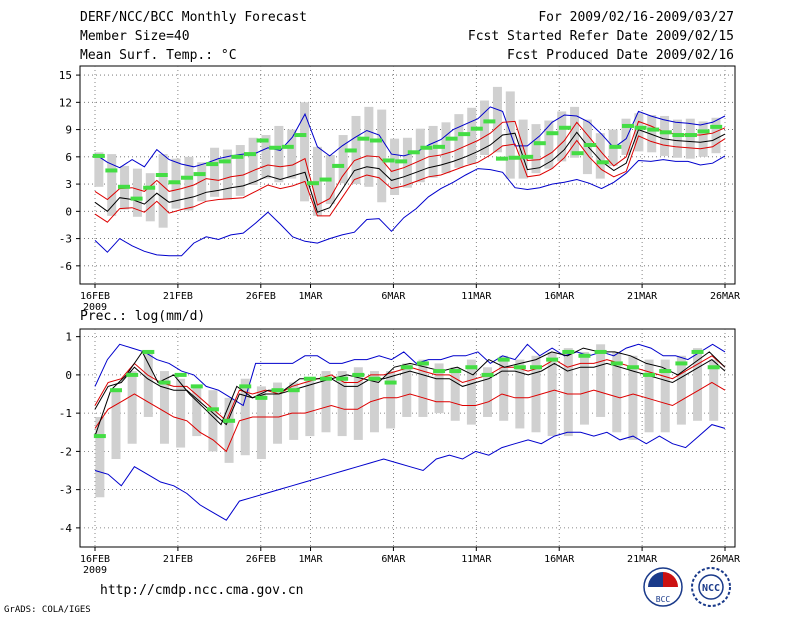 Image resolution: width=800 pixels, height=618 pixels. What do you see at coordinates (261, 296) in the screenshot?
I see `temp-xtick-label: 26FEB` at bounding box center [261, 296].